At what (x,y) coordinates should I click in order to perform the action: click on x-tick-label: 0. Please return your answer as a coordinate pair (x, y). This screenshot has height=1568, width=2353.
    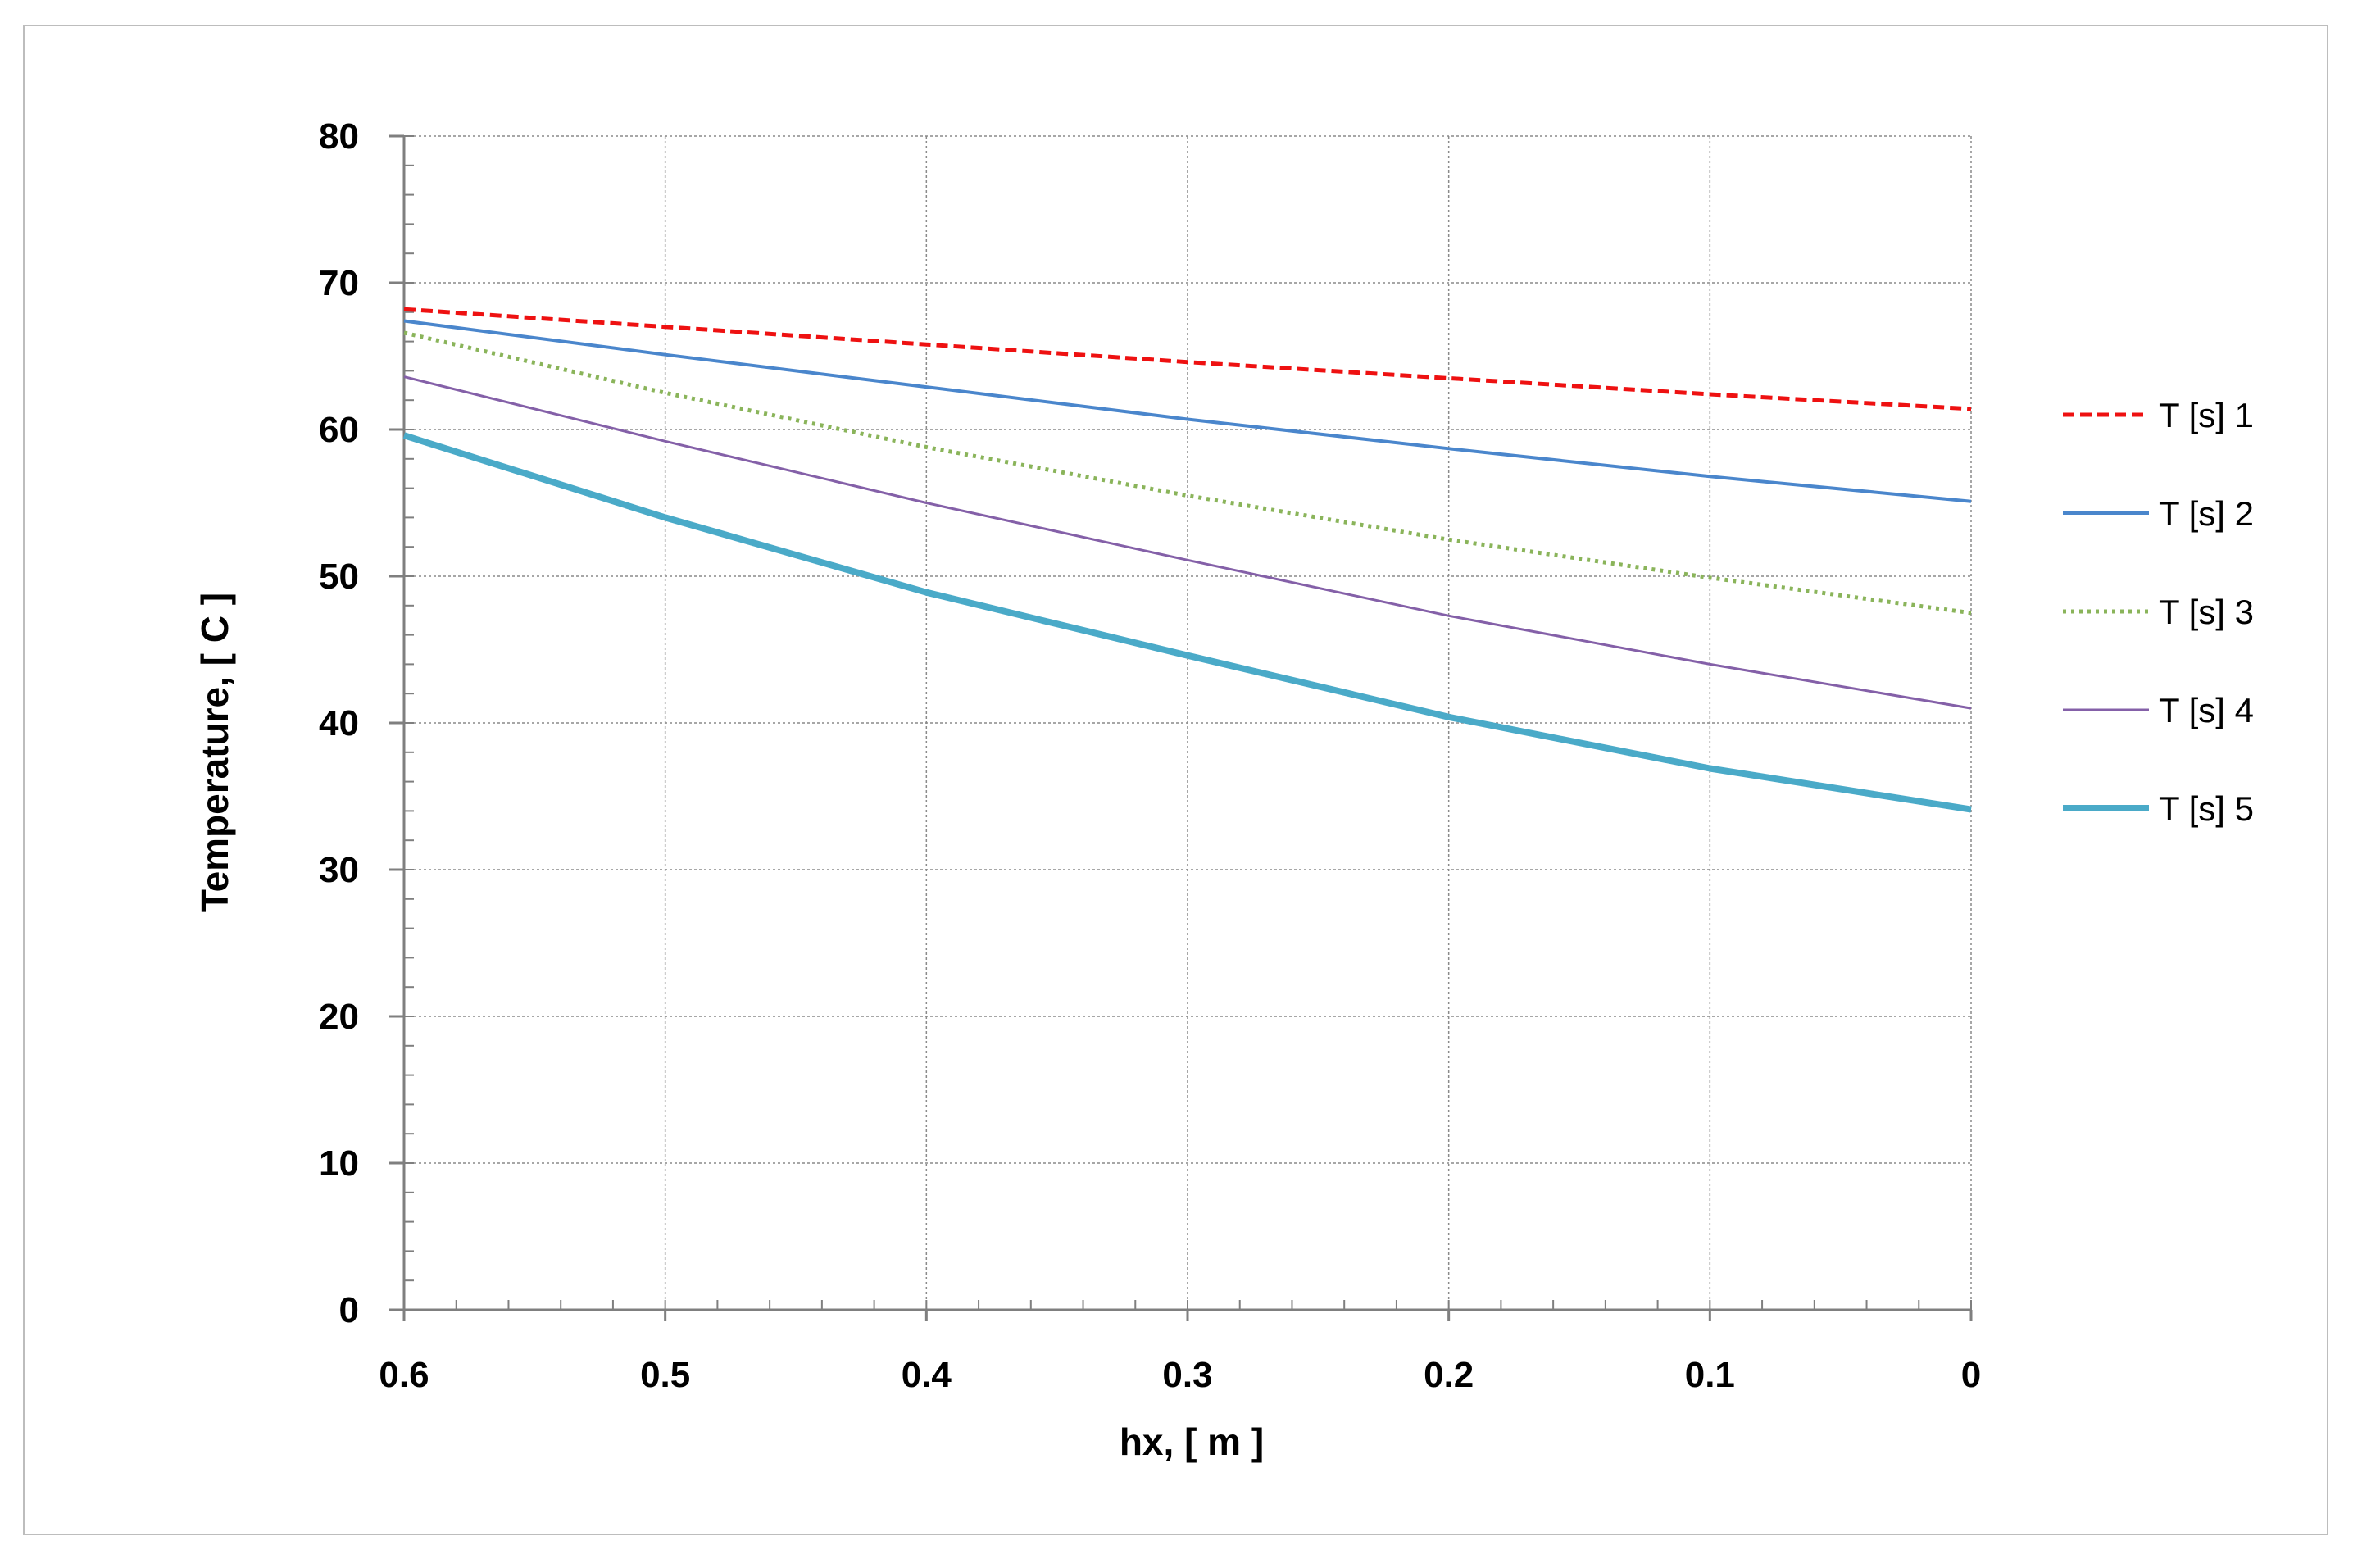
    Looking at the image, I should click on (1971, 1375).